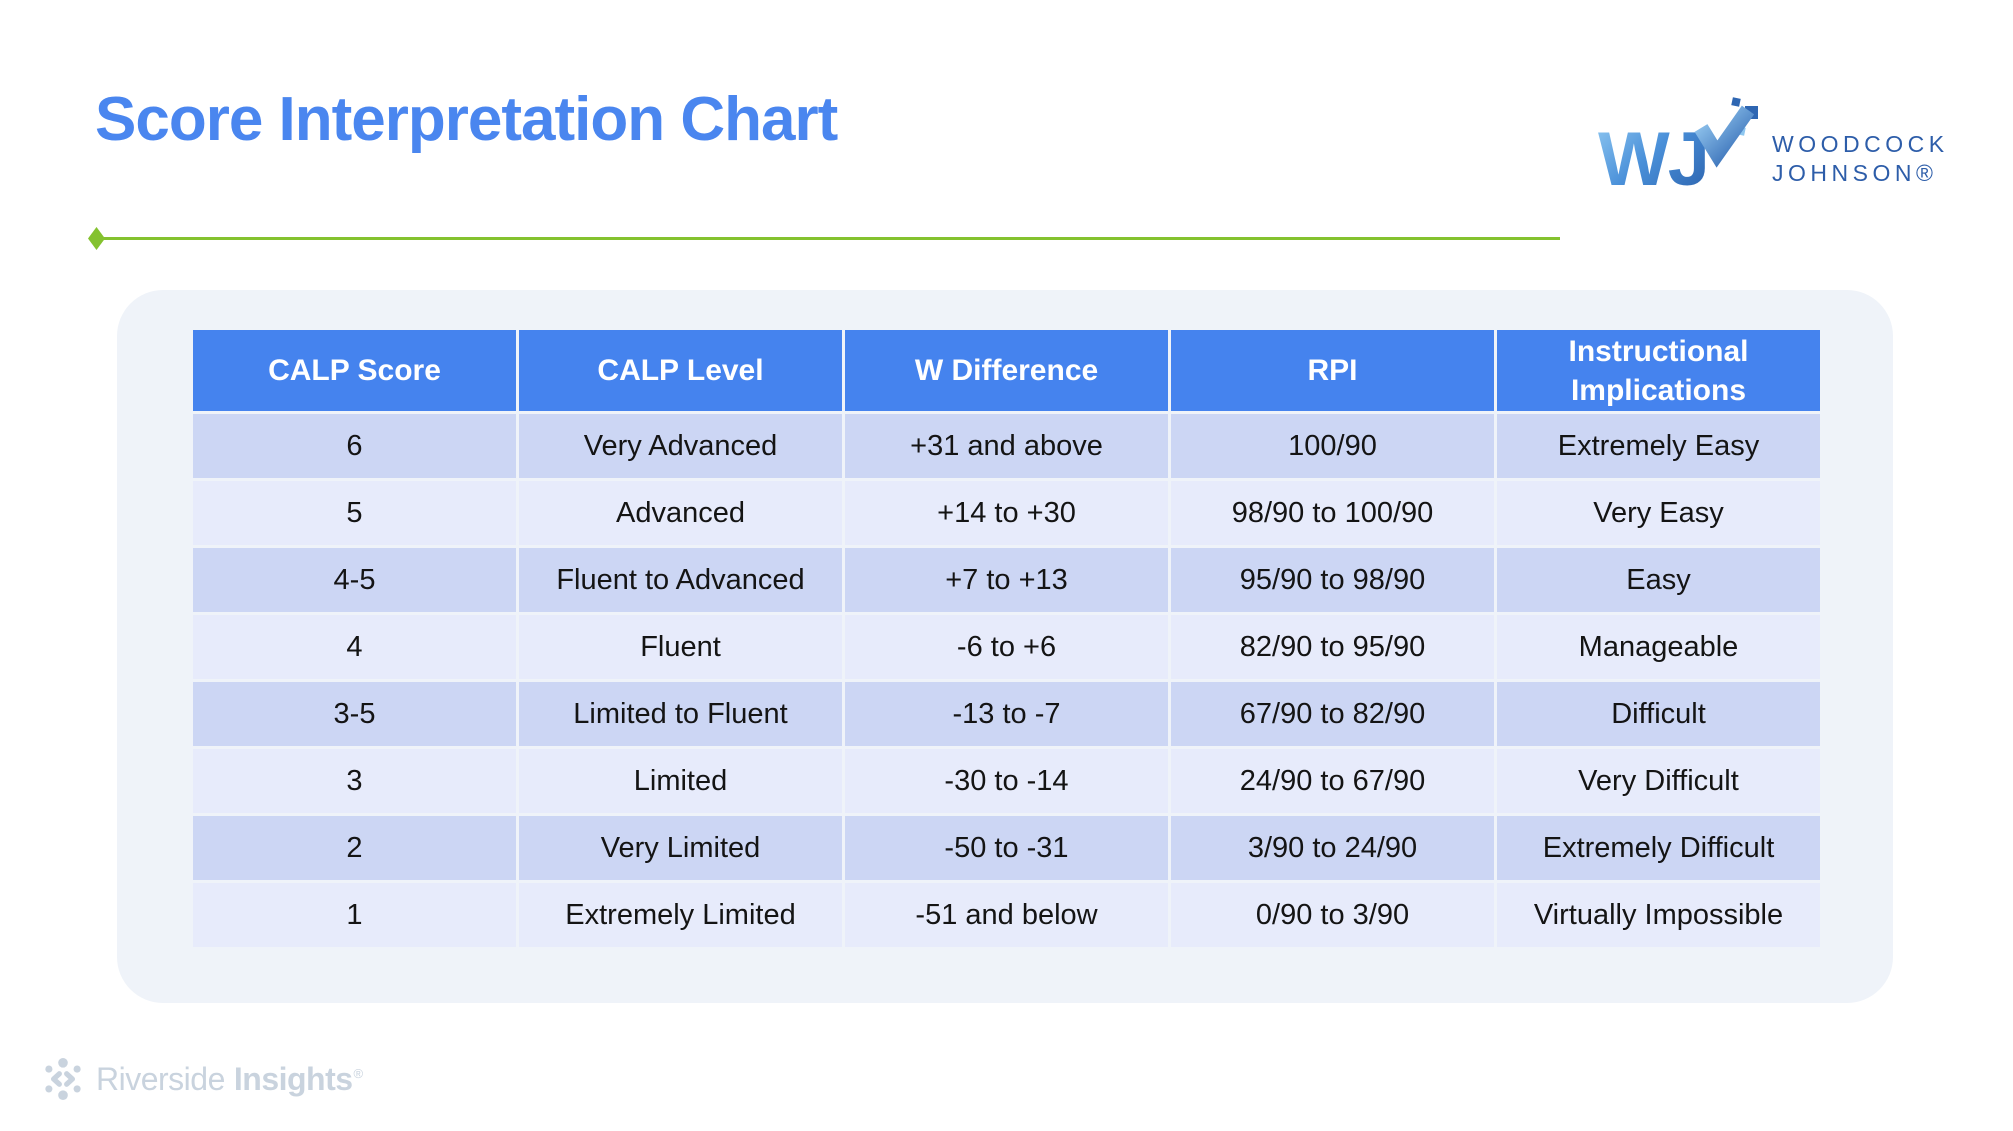 Image resolution: width=2013 pixels, height=1131 pixels. I want to click on table-cell: Manageable, so click(1658, 647).